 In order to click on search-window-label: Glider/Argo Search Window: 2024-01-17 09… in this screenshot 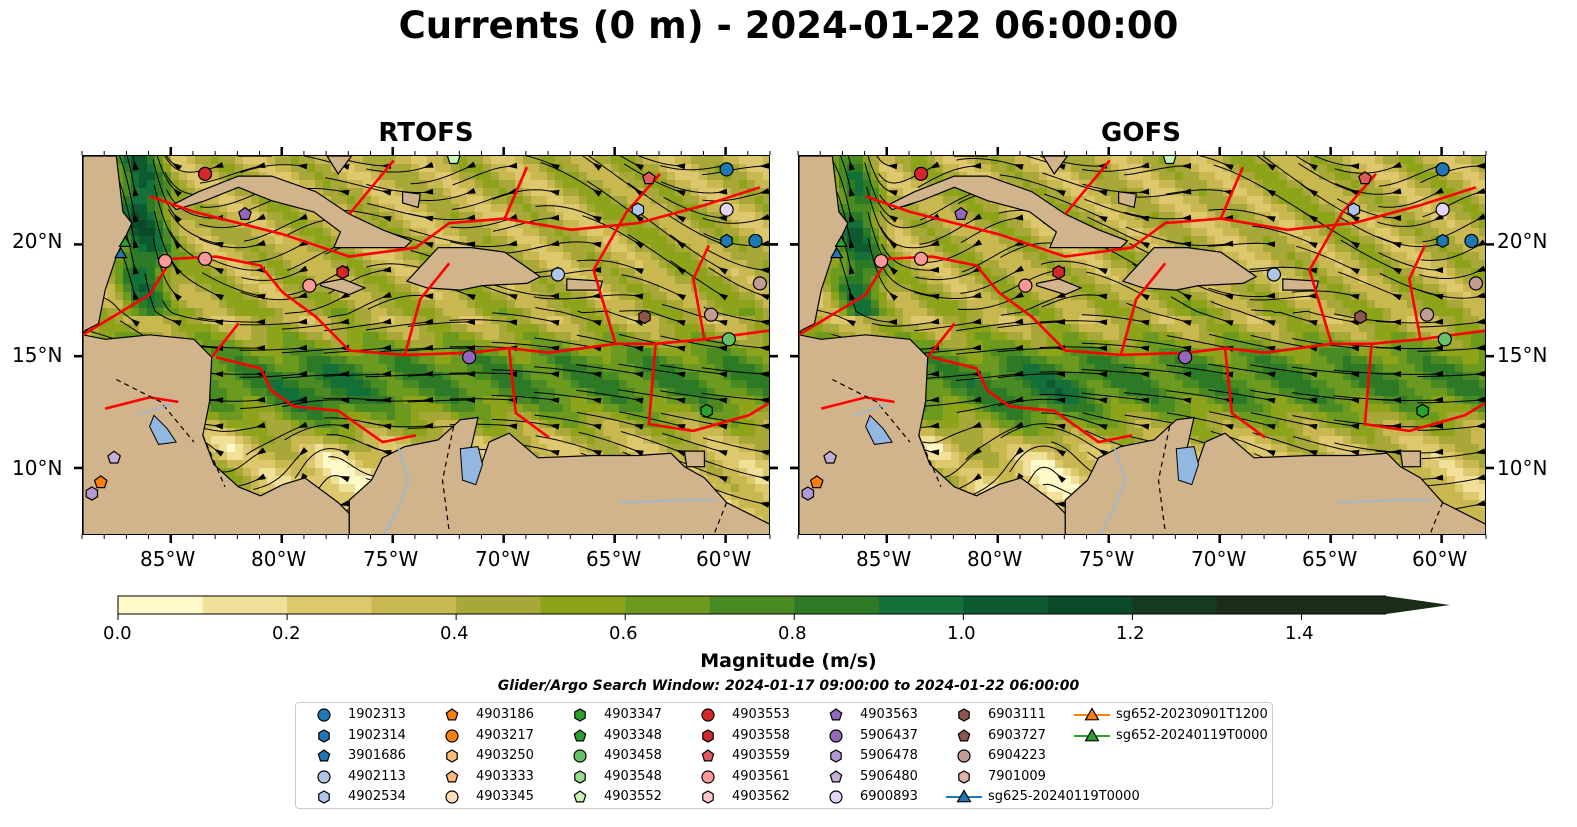, I will do `click(788, 686)`.